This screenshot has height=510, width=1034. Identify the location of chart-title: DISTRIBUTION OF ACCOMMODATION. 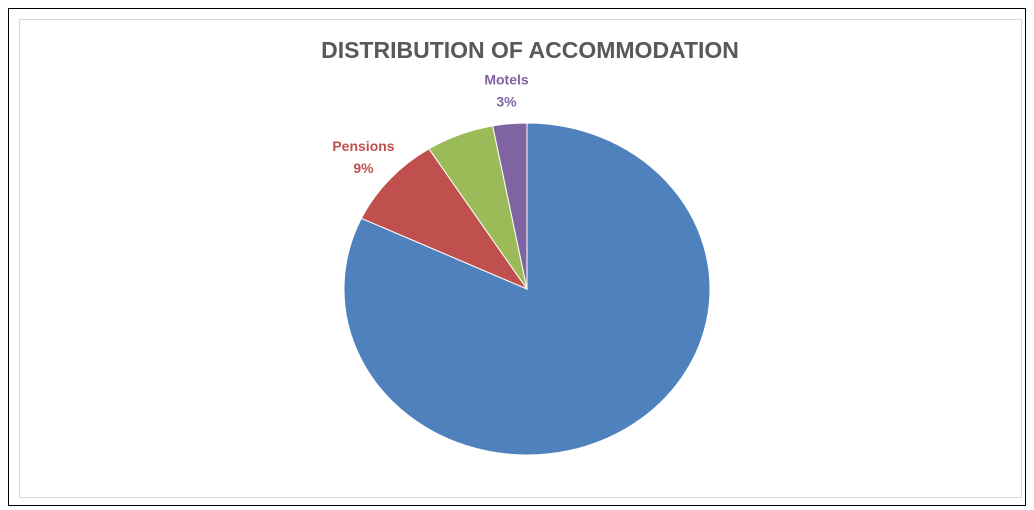
(530, 50).